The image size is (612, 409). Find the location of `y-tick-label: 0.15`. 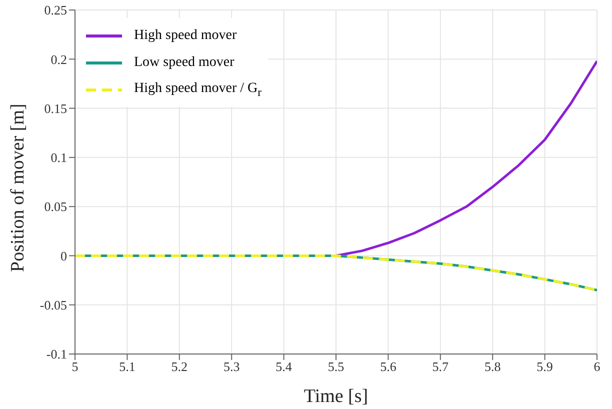

y-tick-label: 0.15 is located at coordinates (55, 108).